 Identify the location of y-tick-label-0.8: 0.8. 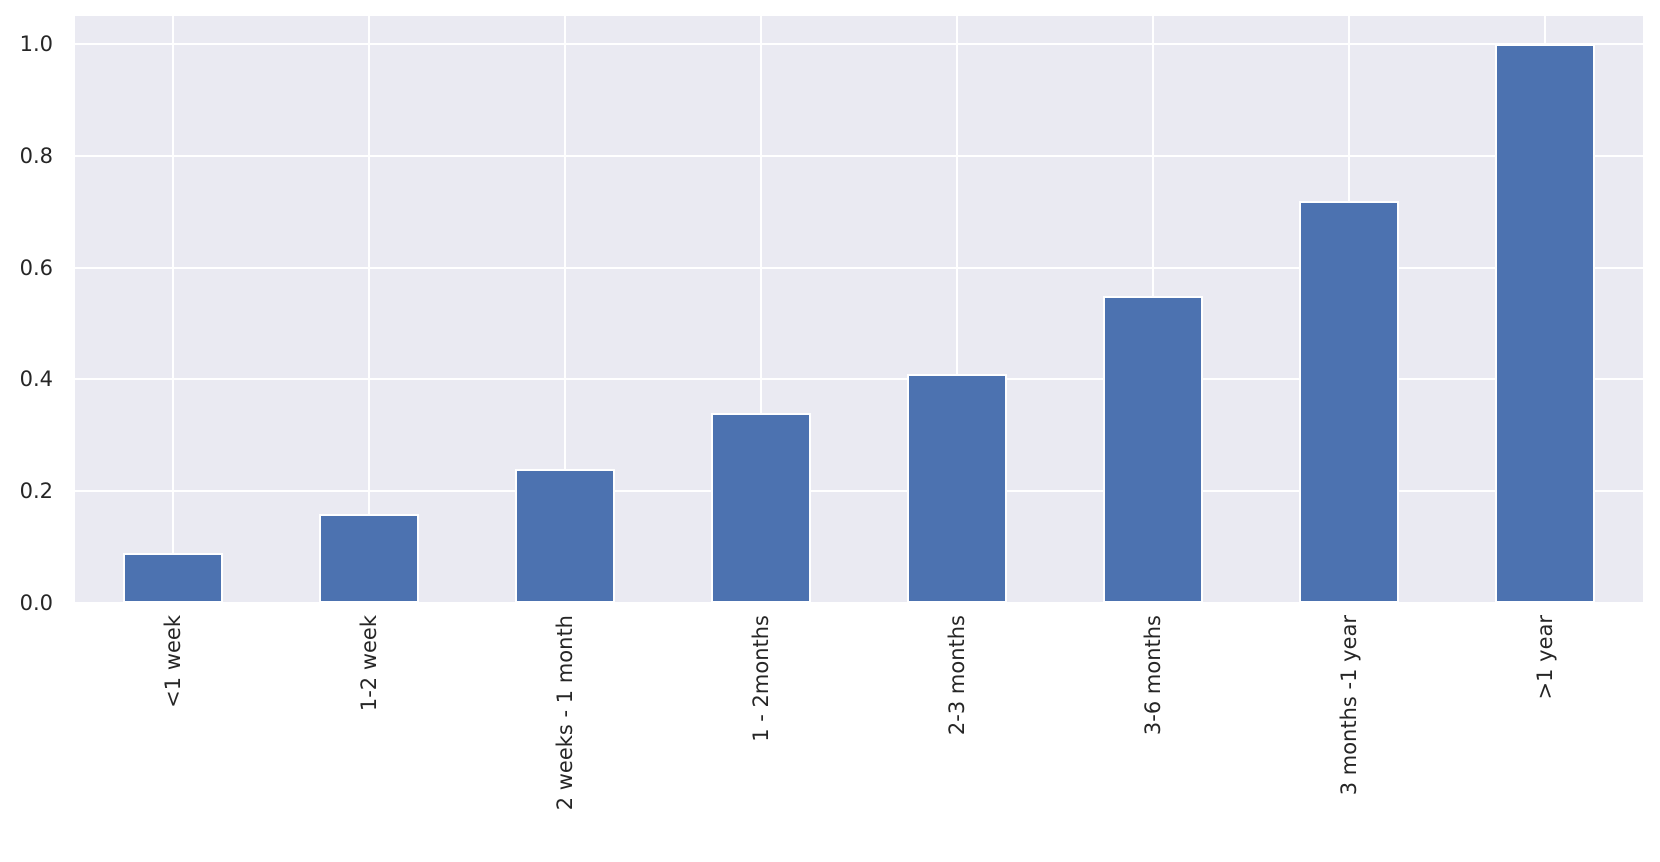
(36, 155).